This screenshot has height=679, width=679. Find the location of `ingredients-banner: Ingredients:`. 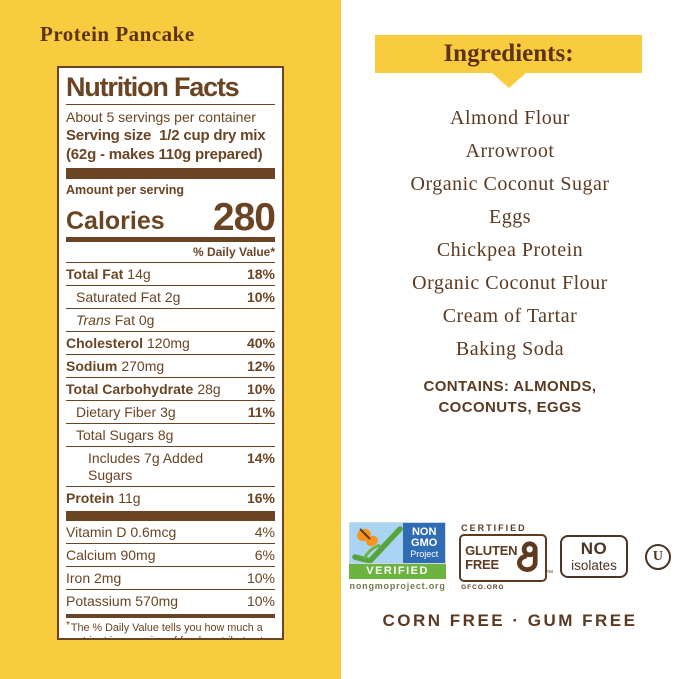

ingredients-banner: Ingredients: is located at coordinates (508, 61).